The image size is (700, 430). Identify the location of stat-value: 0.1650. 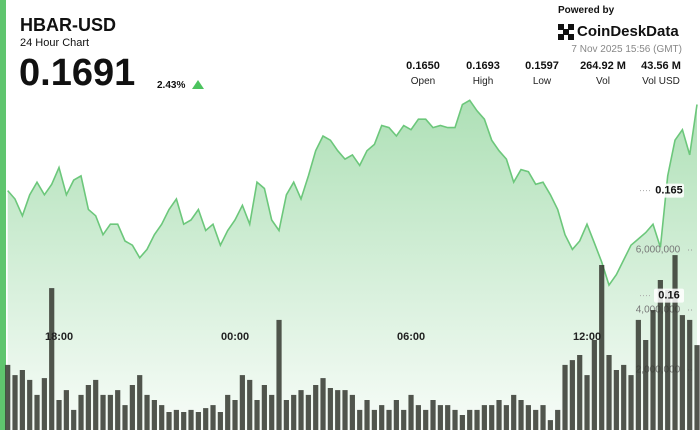
(423, 66).